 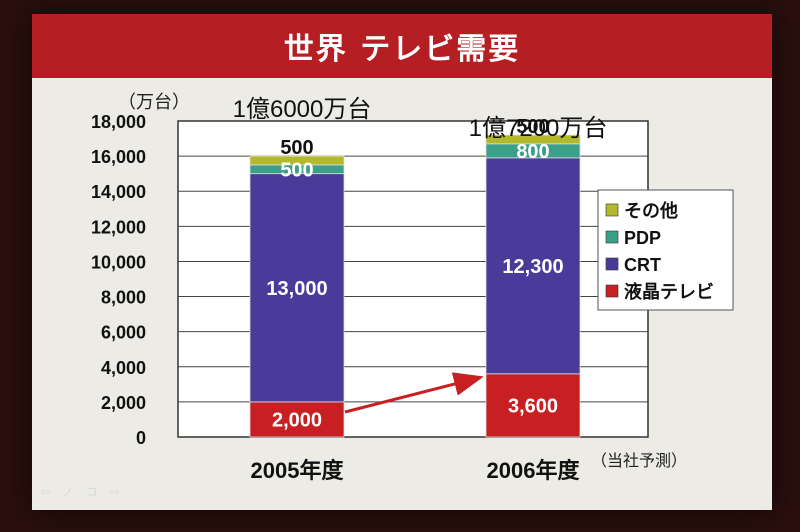 I want to click on y-tick-label: 4,000, so click(x=123, y=368).